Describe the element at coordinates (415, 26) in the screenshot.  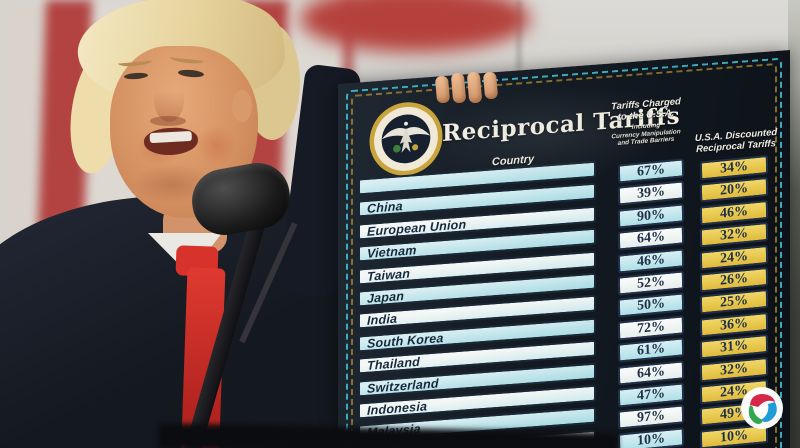
I see `flag-red-stripe` at that location.